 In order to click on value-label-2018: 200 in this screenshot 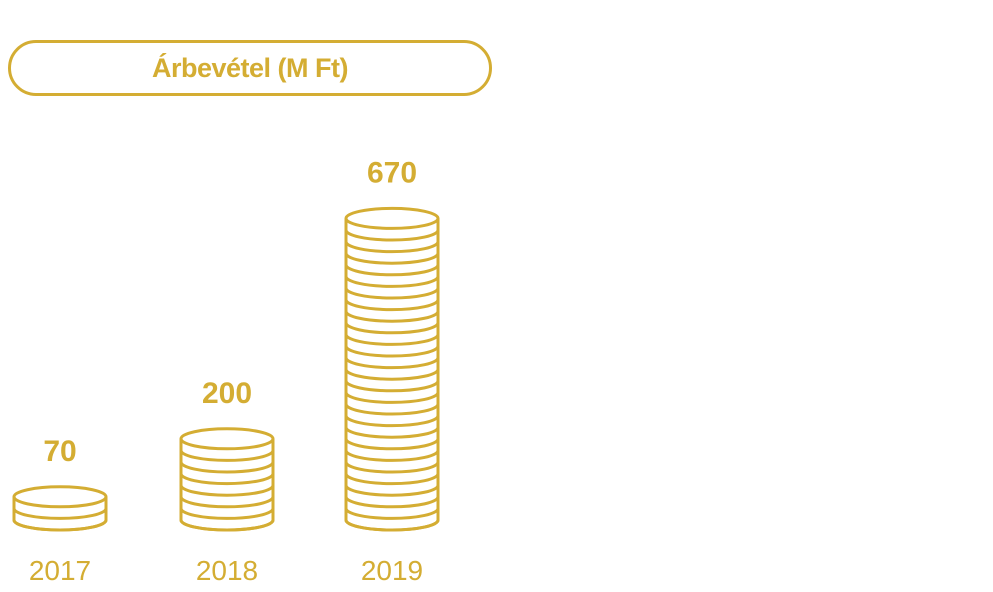, I will do `click(227, 393)`.